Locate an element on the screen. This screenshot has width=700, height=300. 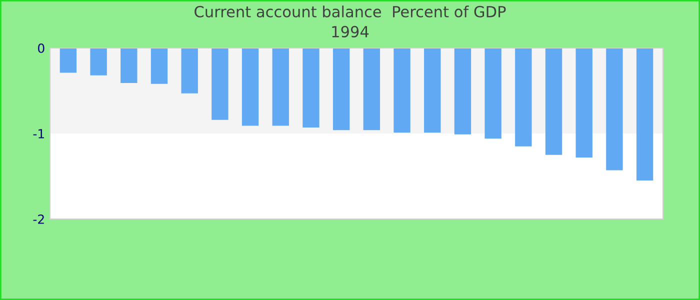
y-tick-label: -2 is located at coordinates (38, 219).